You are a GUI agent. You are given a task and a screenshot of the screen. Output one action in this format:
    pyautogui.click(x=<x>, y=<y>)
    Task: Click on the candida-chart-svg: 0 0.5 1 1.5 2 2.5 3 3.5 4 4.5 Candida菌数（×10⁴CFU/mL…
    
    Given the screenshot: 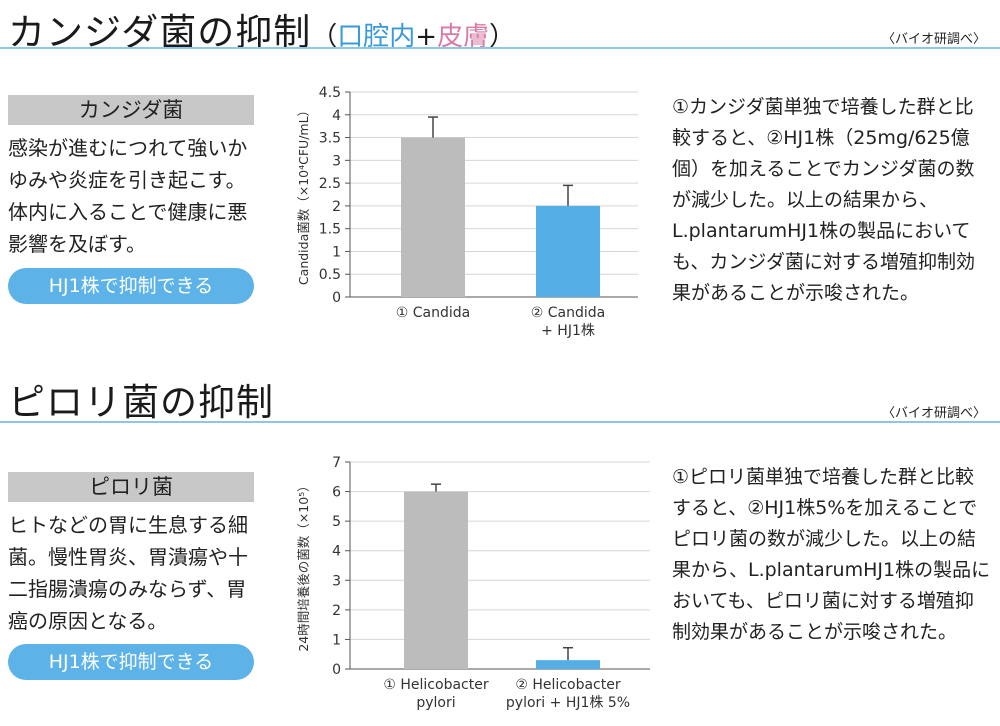 What is the action you would take?
    pyautogui.click(x=467, y=212)
    